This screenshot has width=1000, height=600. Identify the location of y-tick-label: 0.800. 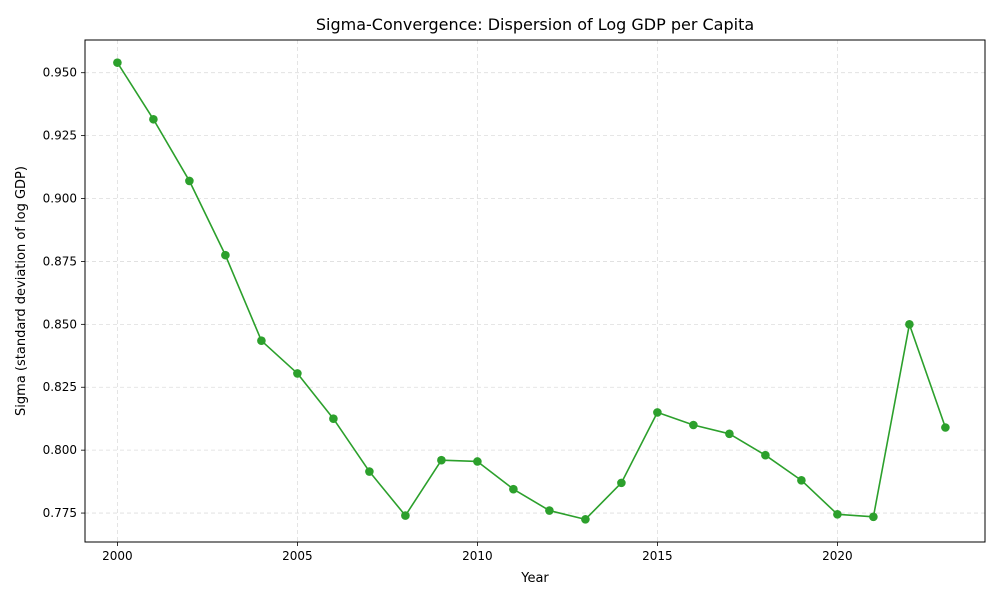
(60, 450).